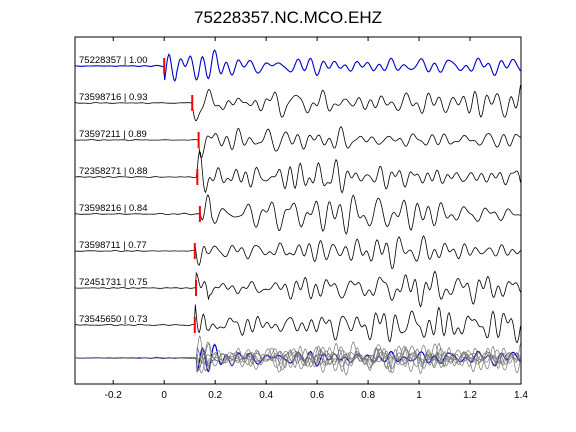  Describe the element at coordinates (113, 319) in the screenshot. I see `trace-label-7: 73545650 | 0.73` at that location.